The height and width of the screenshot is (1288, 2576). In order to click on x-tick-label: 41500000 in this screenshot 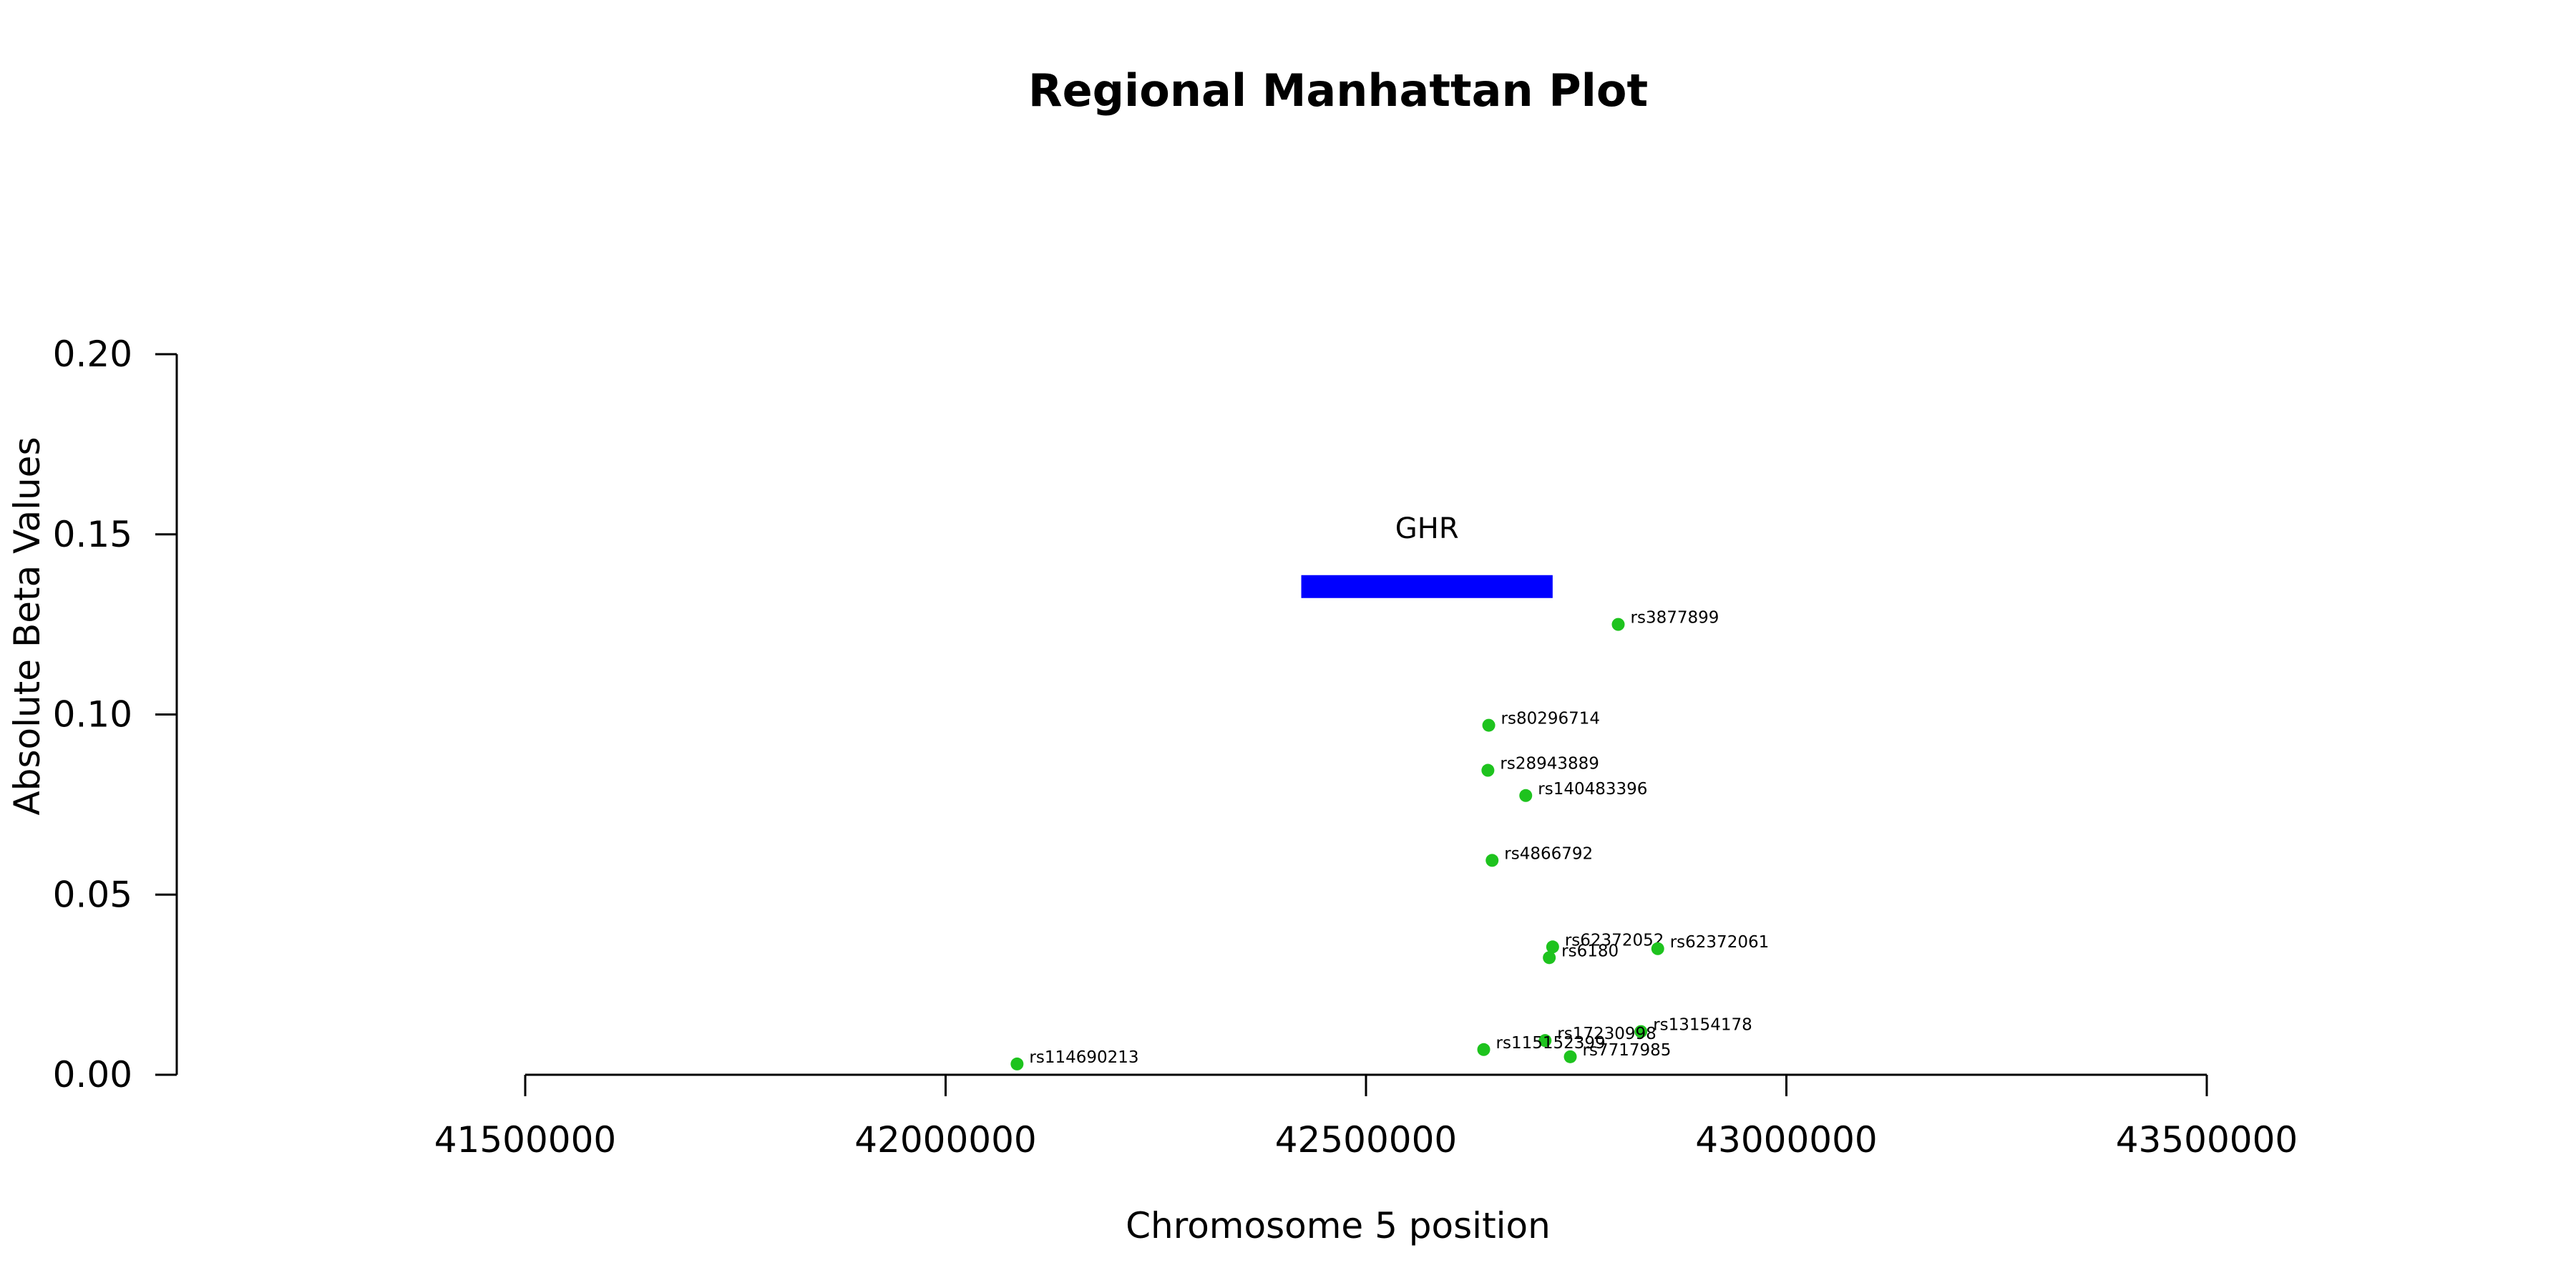, I will do `click(525, 1140)`.